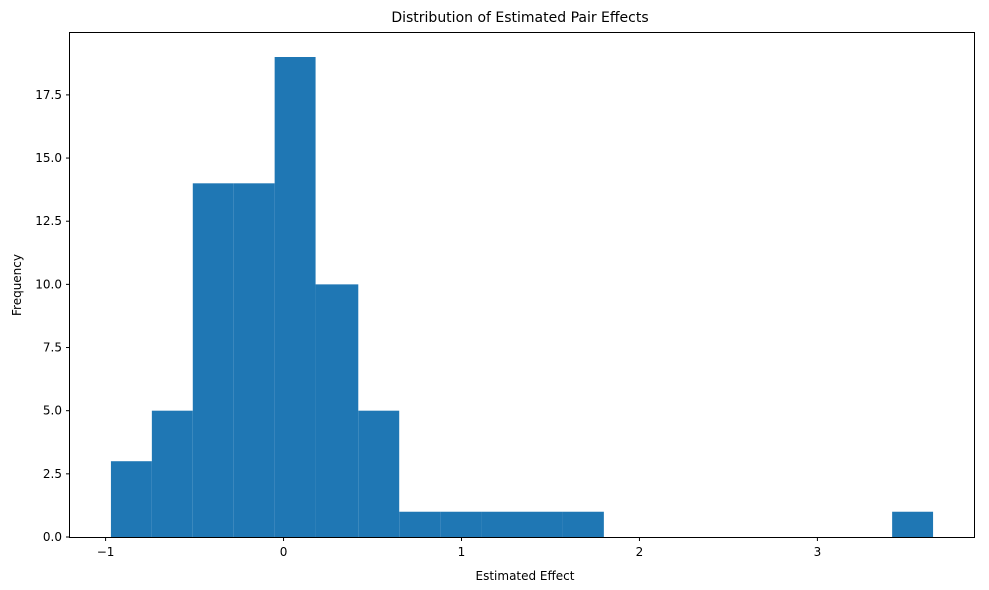 The height and width of the screenshot is (590, 989). Describe the element at coordinates (52, 348) in the screenshot. I see `y-tick-label: 7.5` at that location.